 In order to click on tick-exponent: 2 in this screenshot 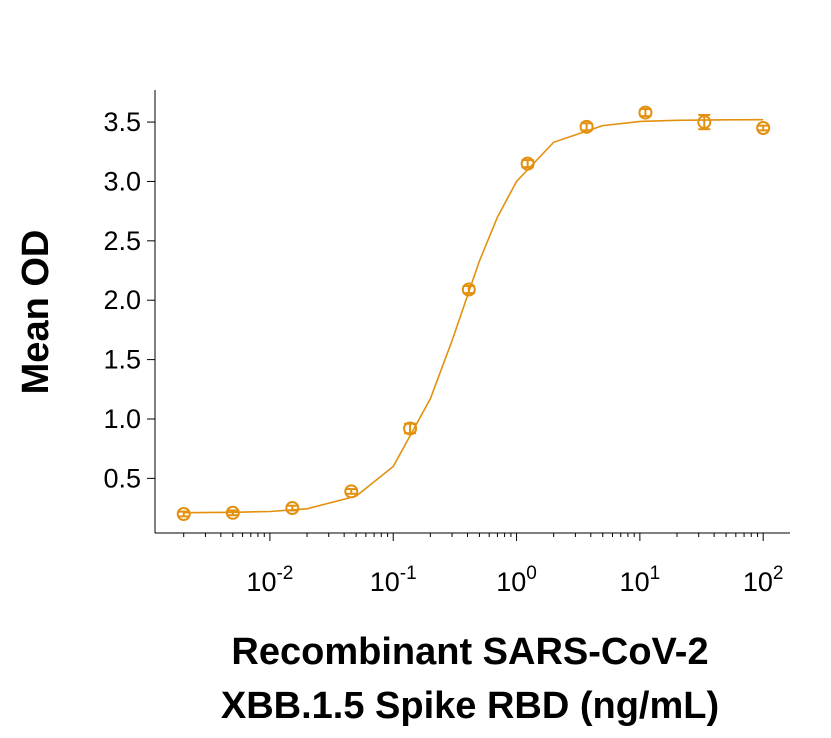, I will do `click(778, 573)`.